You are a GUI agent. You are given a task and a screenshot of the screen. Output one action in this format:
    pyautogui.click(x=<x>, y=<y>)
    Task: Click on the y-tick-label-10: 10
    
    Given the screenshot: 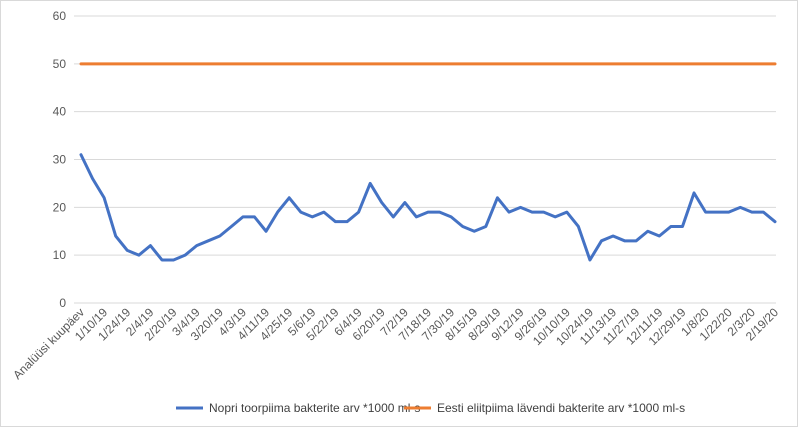 What is the action you would take?
    pyautogui.click(x=60, y=255)
    